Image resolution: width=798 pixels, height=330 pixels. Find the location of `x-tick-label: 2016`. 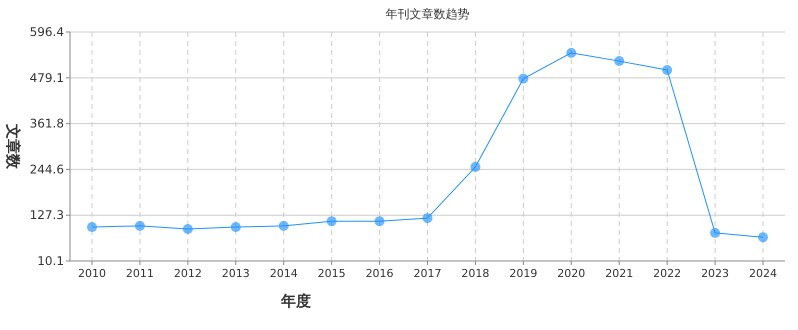

x-tick-label: 2016 is located at coordinates (380, 273).